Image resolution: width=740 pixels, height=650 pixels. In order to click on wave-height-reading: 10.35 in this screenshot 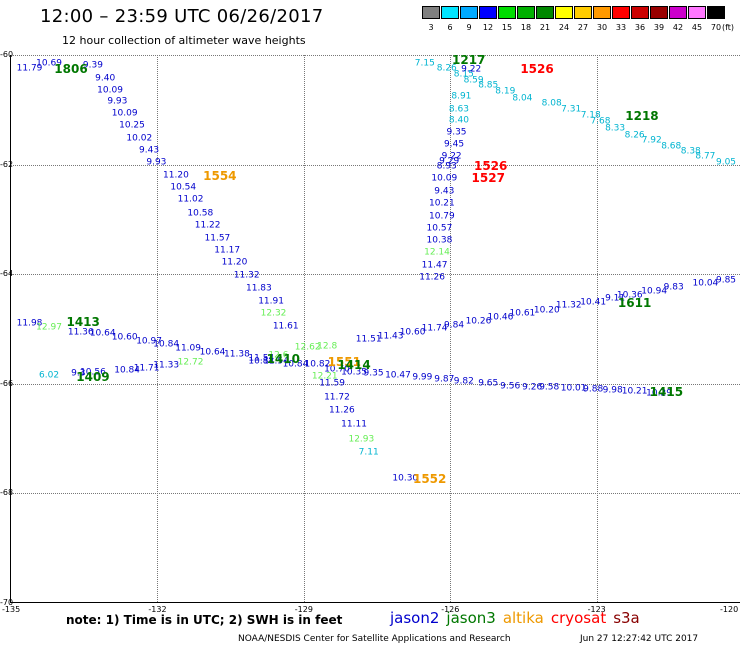, I will do `click(354, 372)`.